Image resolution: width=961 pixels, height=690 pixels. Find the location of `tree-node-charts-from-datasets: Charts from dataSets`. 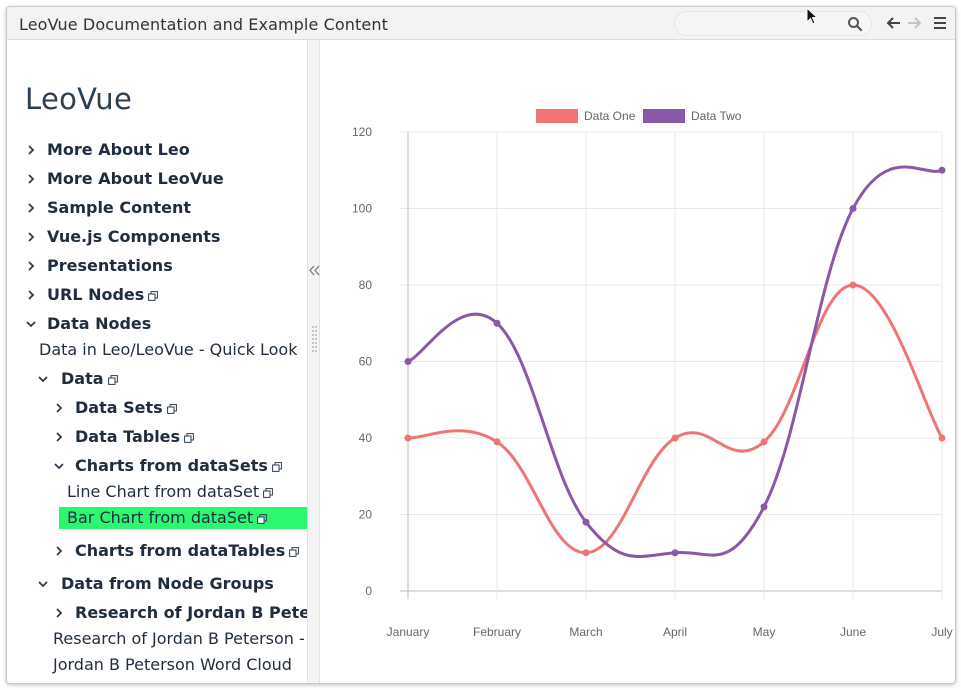

tree-node-charts-from-datasets: Charts from dataSets is located at coordinates (178, 465).